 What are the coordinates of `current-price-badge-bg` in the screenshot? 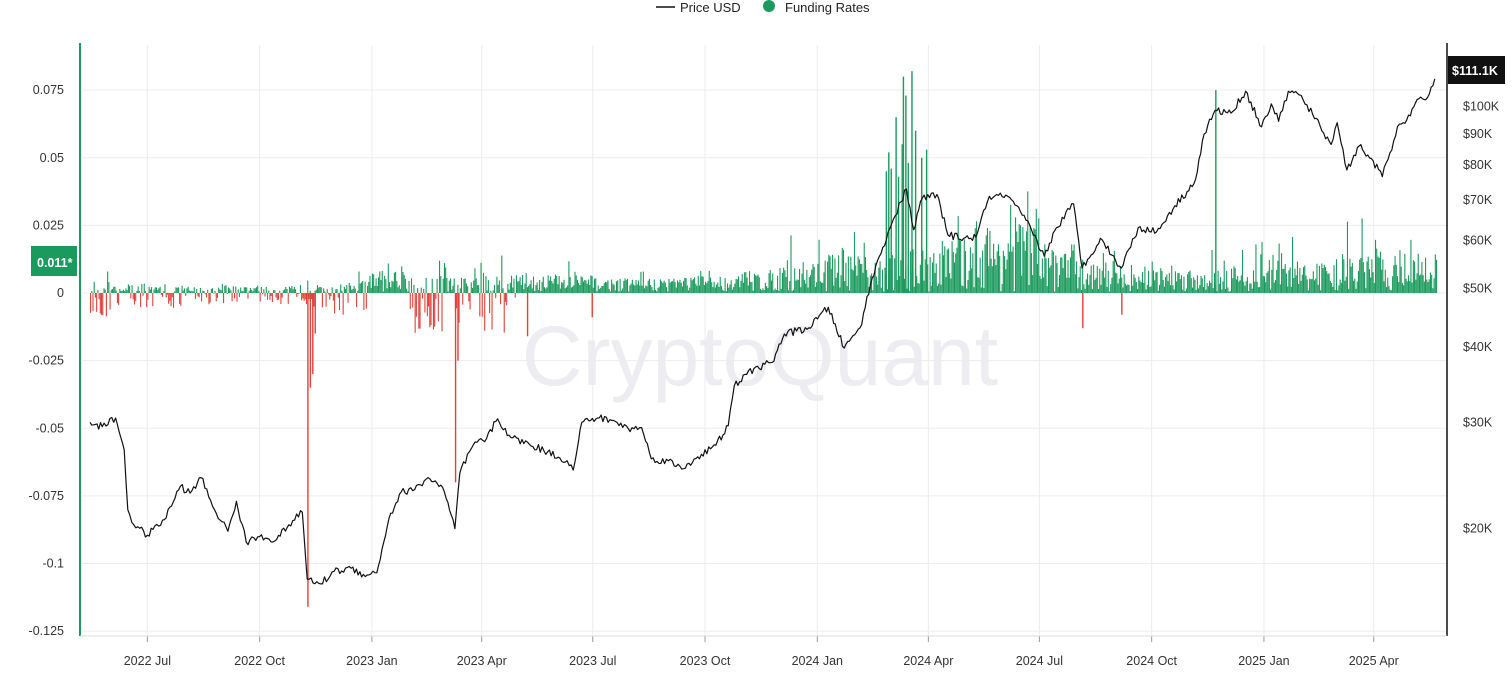 It's located at (1476, 70).